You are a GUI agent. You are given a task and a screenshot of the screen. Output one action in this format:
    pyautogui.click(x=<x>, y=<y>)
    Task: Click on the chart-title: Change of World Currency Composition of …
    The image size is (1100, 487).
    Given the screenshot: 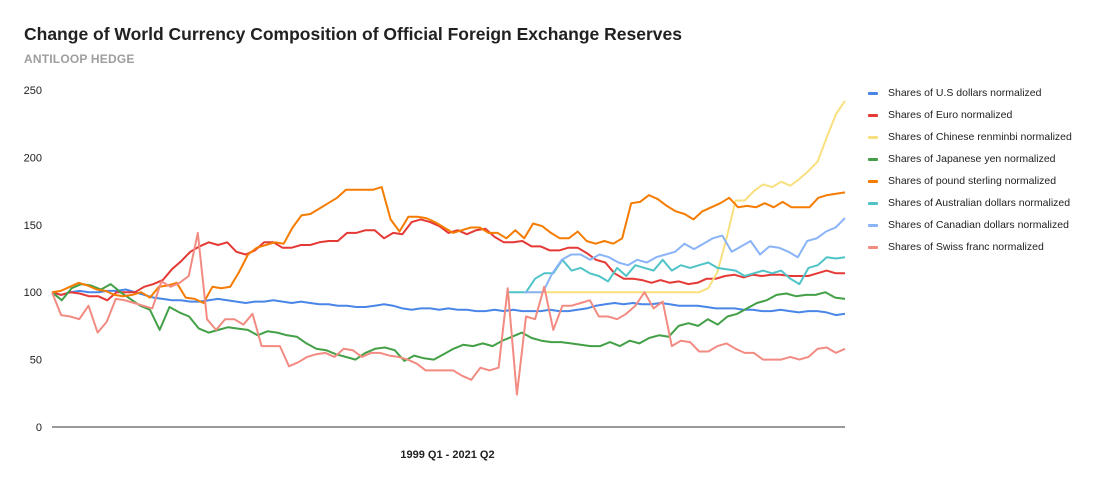 What is the action you would take?
    pyautogui.click(x=353, y=34)
    